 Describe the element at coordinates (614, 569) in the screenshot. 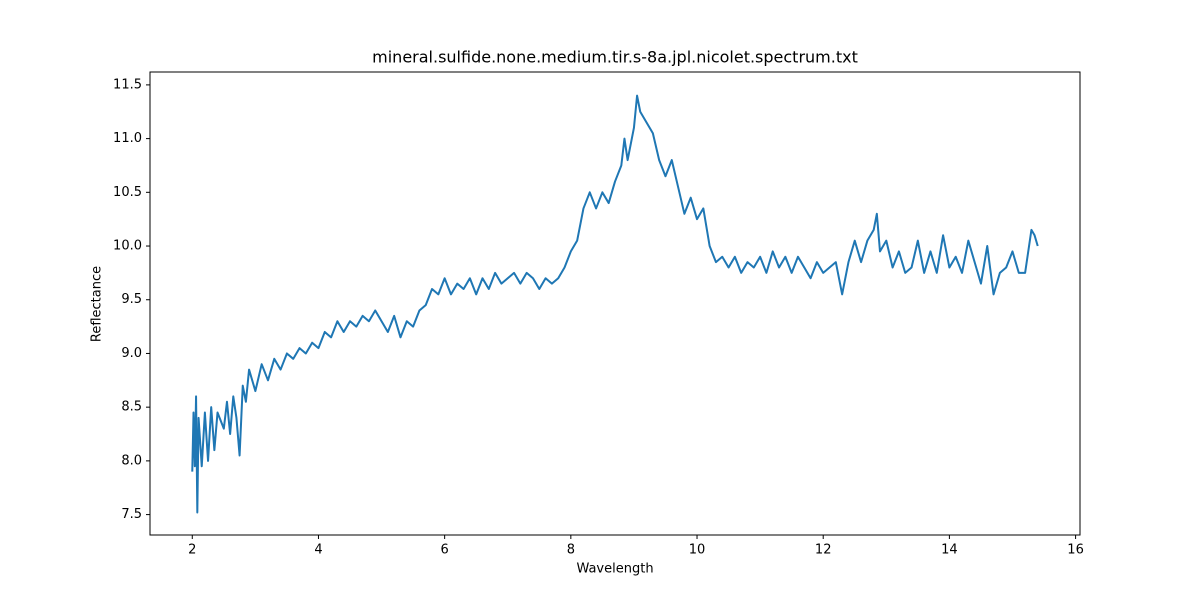

I see `x-axis-label: Wavelength` at that location.